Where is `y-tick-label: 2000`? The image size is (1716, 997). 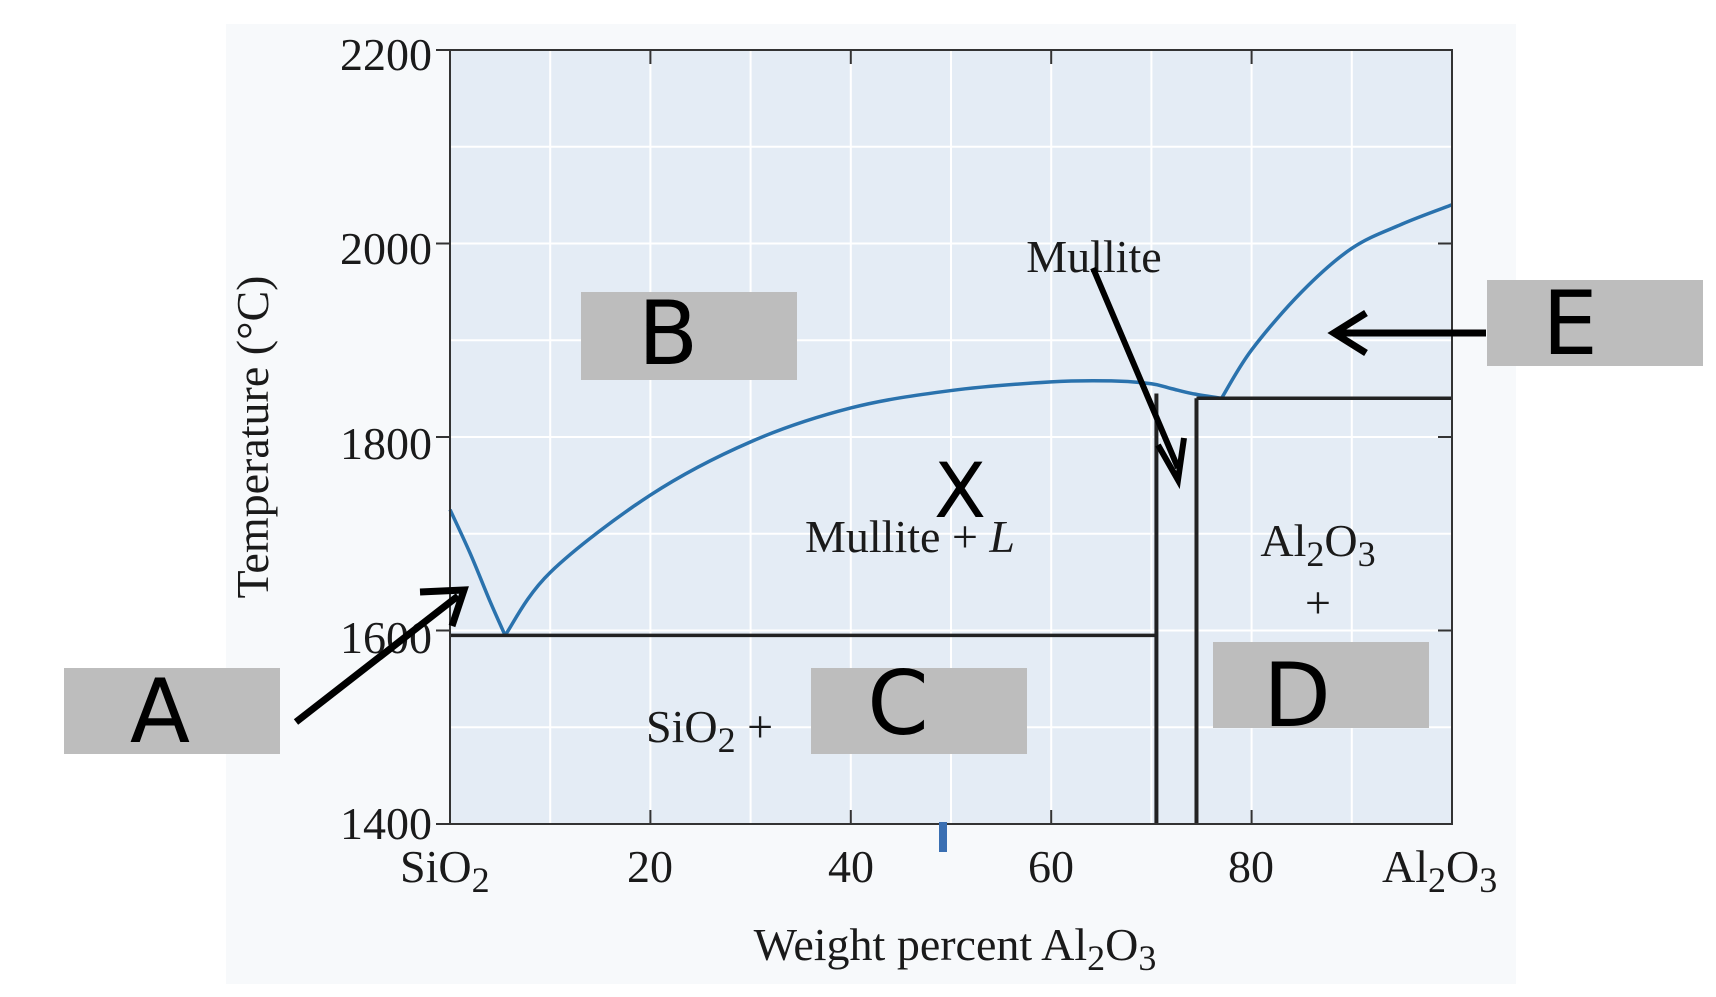
y-tick-label: 2000 is located at coordinates (386, 248).